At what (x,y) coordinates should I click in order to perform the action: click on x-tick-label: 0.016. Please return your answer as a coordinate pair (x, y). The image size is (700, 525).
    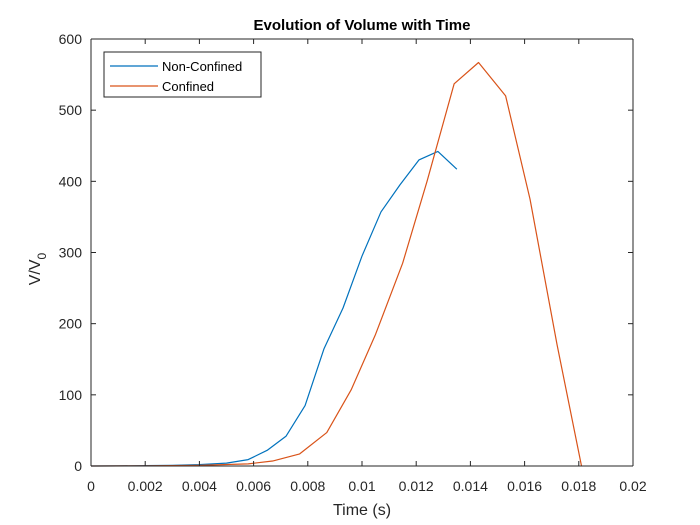
    Looking at the image, I should click on (524, 486).